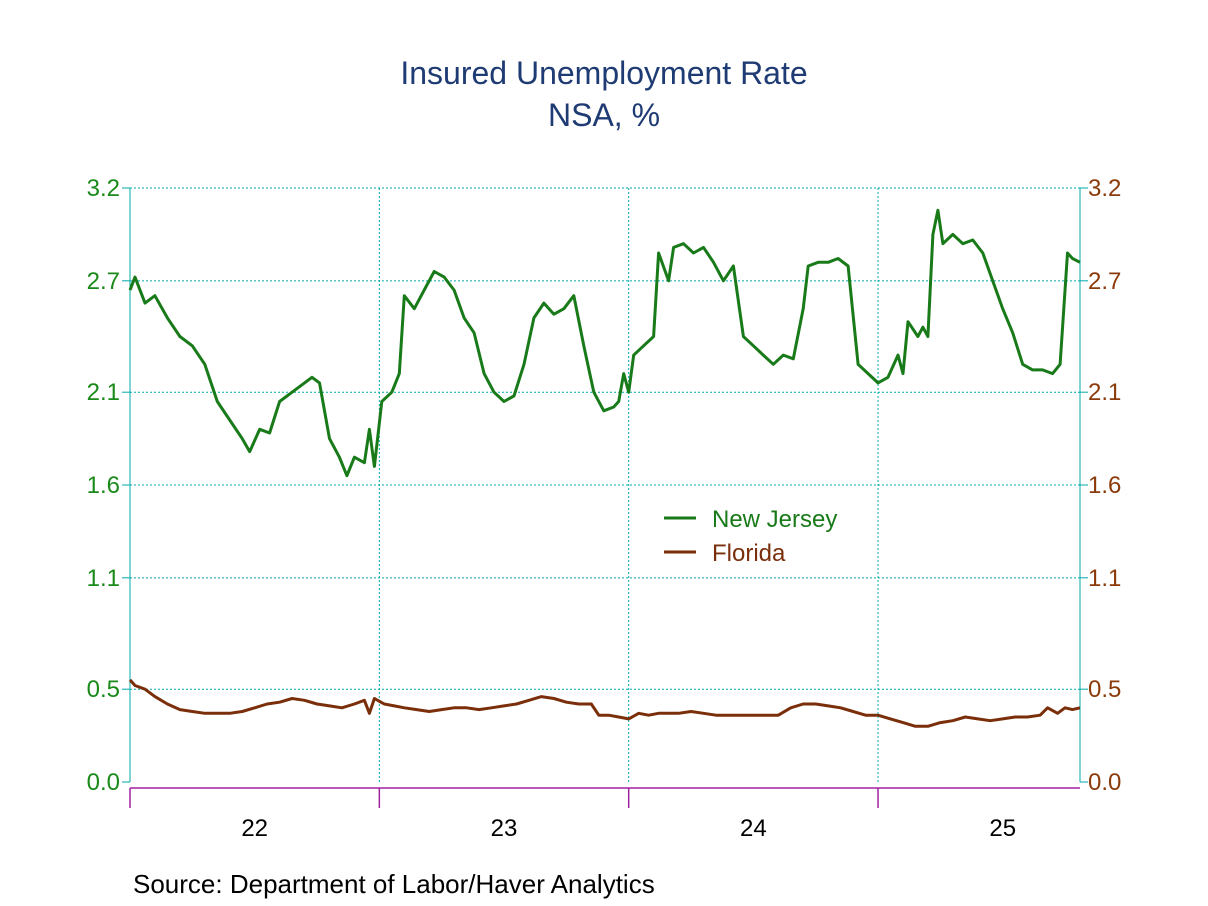  What do you see at coordinates (1104, 281) in the screenshot?
I see `y-tick-label-right: 2.7` at bounding box center [1104, 281].